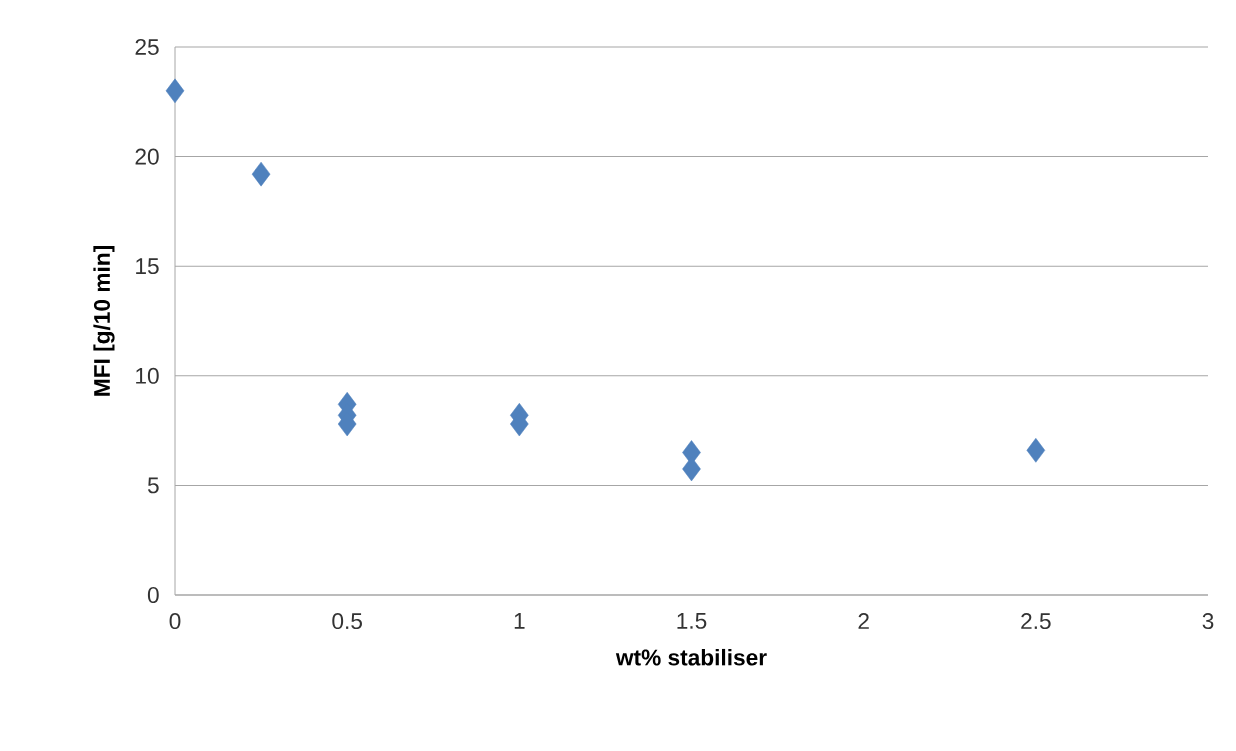 Image resolution: width=1236 pixels, height=751 pixels. What do you see at coordinates (153, 595) in the screenshot?
I see `y-tick-label: 0` at bounding box center [153, 595].